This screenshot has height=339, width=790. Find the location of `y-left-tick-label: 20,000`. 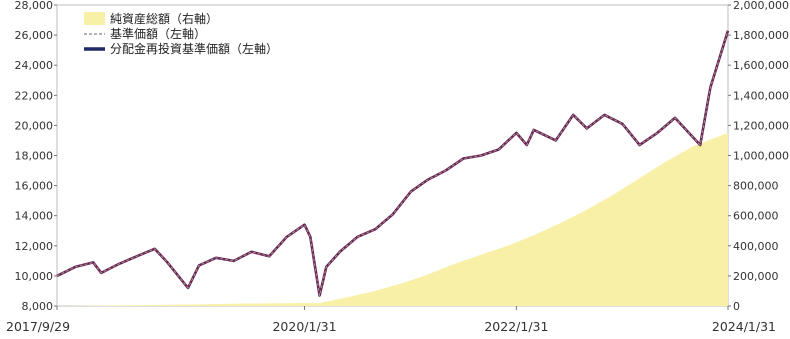

y-left-tick-label: 20,000 is located at coordinates (34, 125).